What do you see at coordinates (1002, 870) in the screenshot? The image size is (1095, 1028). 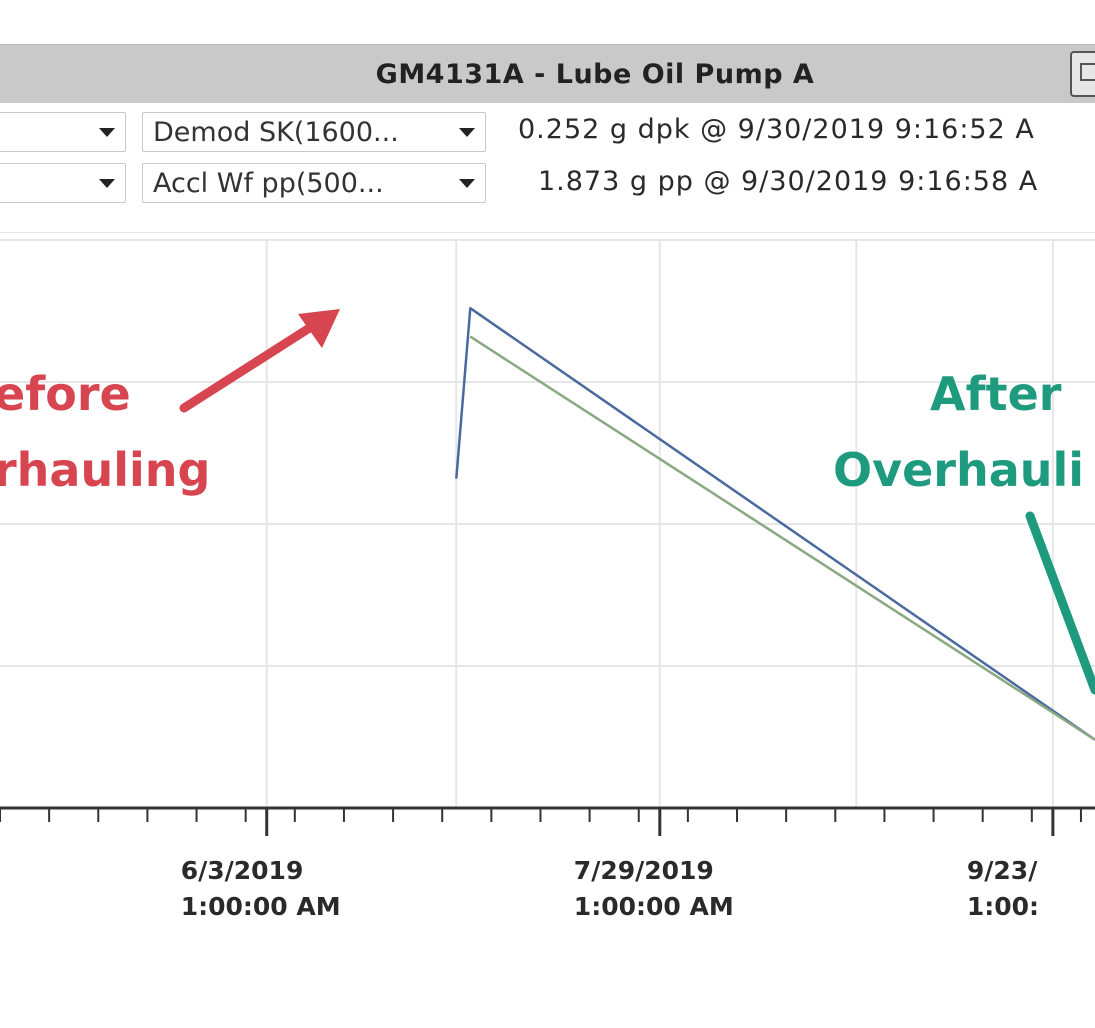 I see `x-tick-label-date: 9/23/` at bounding box center [1002, 870].